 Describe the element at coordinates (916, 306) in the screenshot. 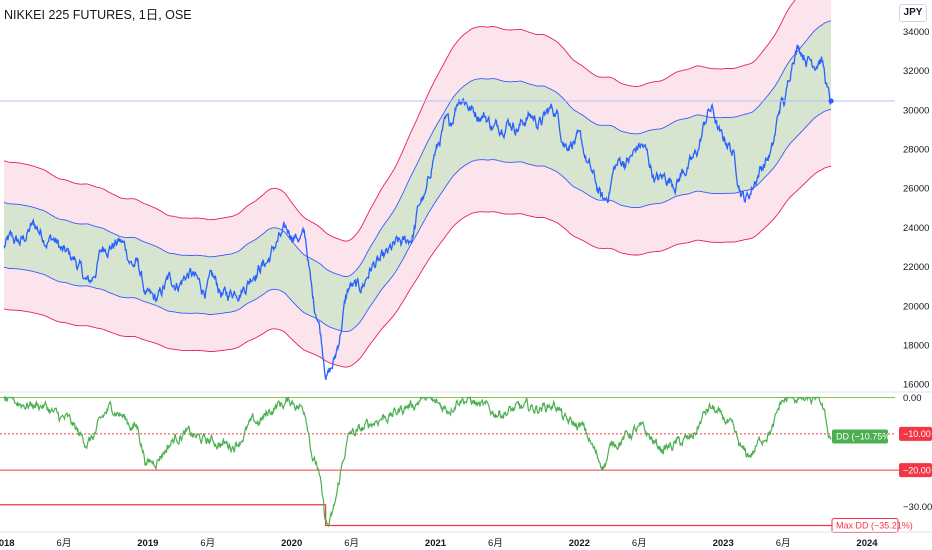

I see `price-tick-label: 20000` at that location.